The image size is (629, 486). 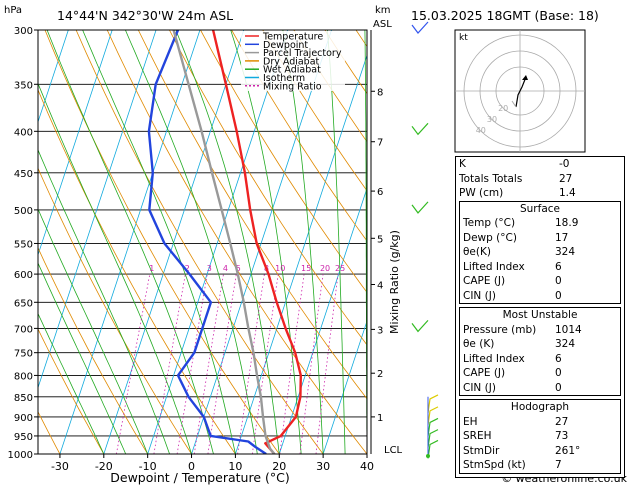 What do you see at coordinates (23, 329) in the screenshot?
I see `pressure-tick-label: 700` at bounding box center [23, 329].